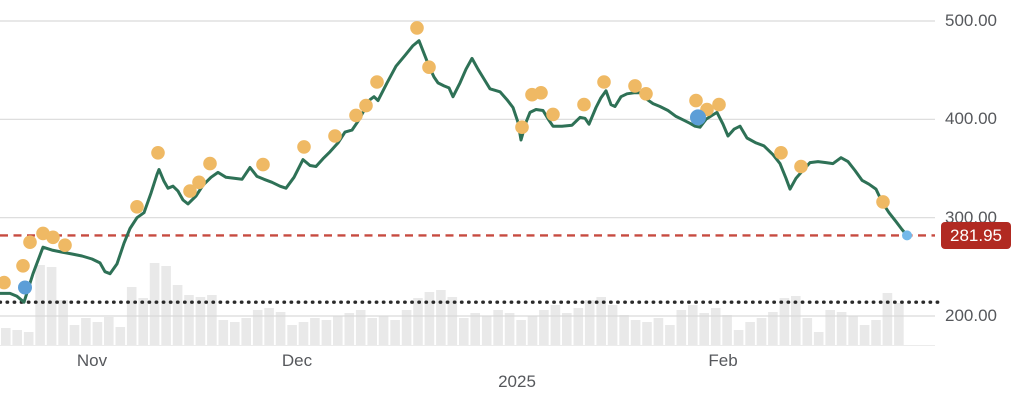 Image resolution: width=1024 pixels, height=400 pixels. Describe the element at coordinates (723, 360) in the screenshot. I see `x-axis-label-feb: Feb` at that location.